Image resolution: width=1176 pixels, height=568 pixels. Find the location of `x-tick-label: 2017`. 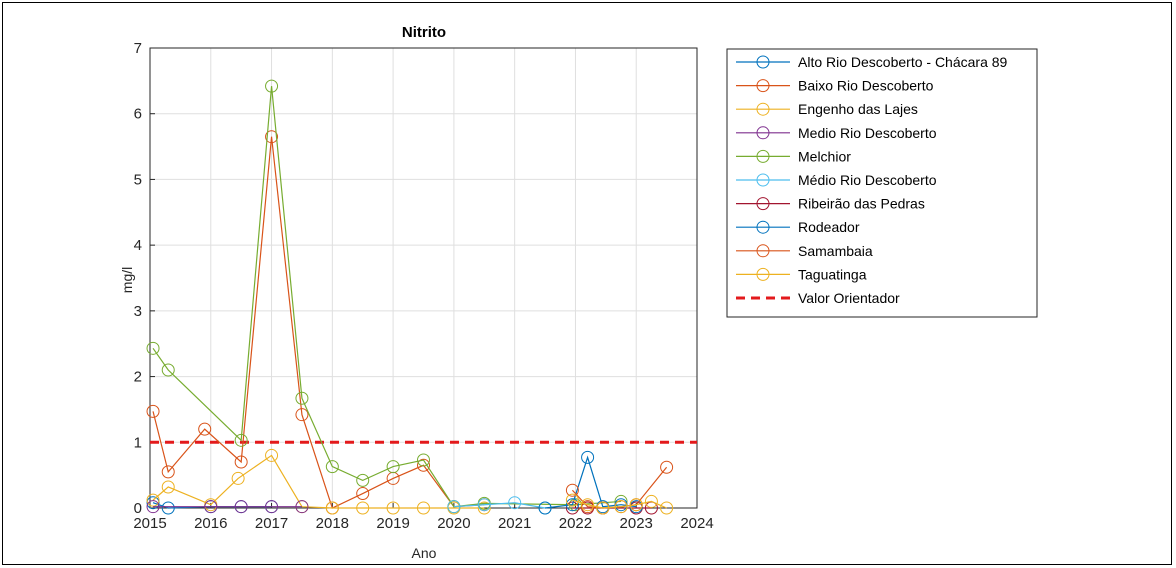

x-tick-label: 2017 is located at coordinates (271, 523).